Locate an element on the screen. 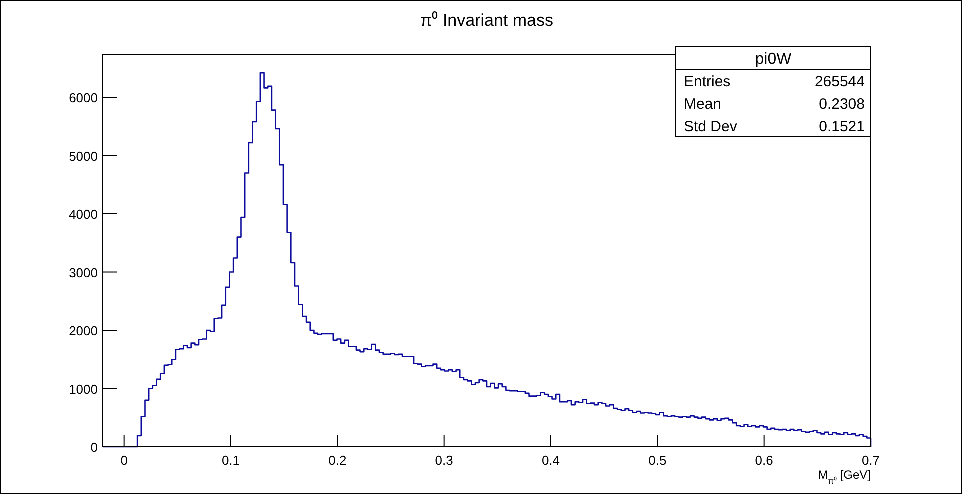 This screenshot has width=962, height=494. annotation: Mean is located at coordinates (703, 104).